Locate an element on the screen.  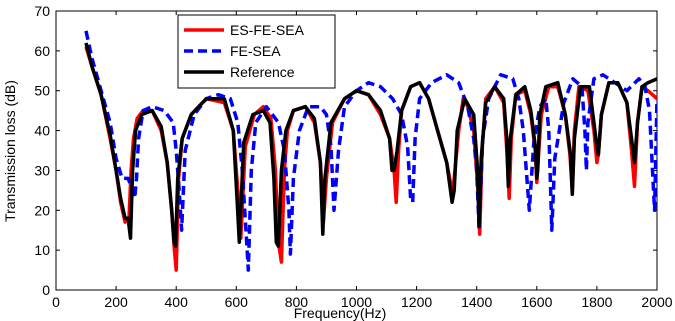
x-tick-label: 200 is located at coordinates (116, 302).